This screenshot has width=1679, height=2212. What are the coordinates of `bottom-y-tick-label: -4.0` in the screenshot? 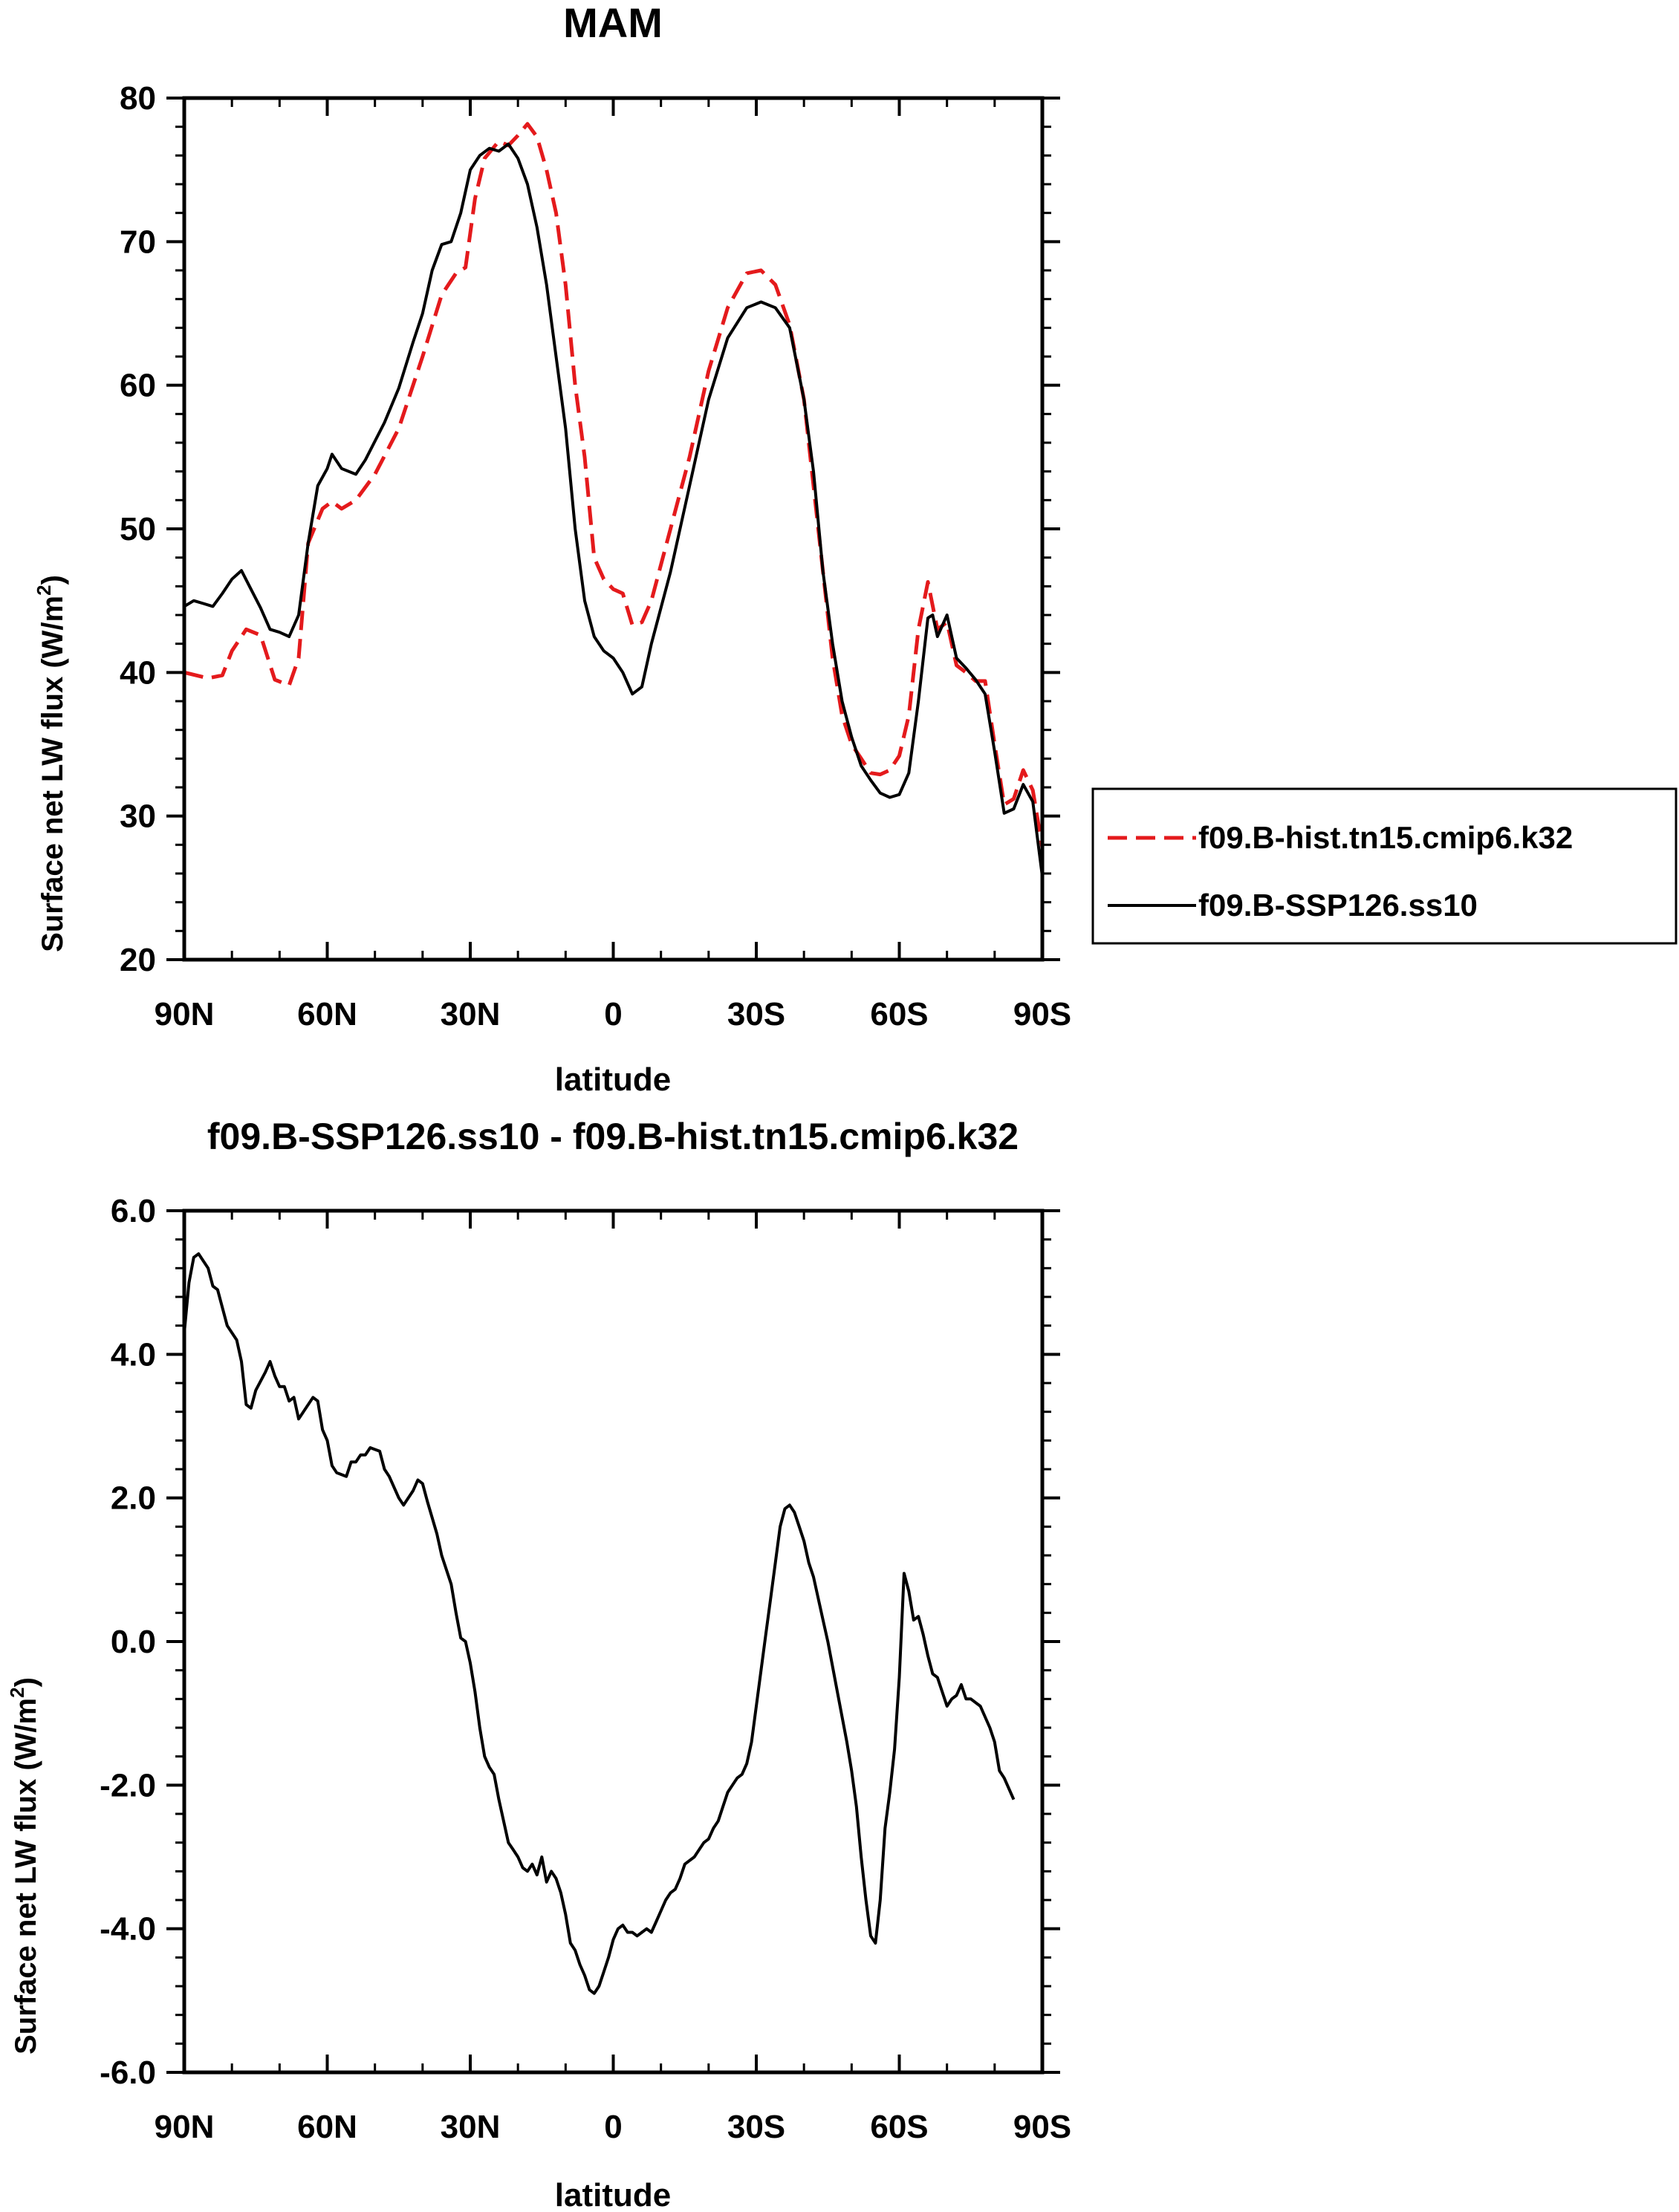 It's located at (128, 1930).